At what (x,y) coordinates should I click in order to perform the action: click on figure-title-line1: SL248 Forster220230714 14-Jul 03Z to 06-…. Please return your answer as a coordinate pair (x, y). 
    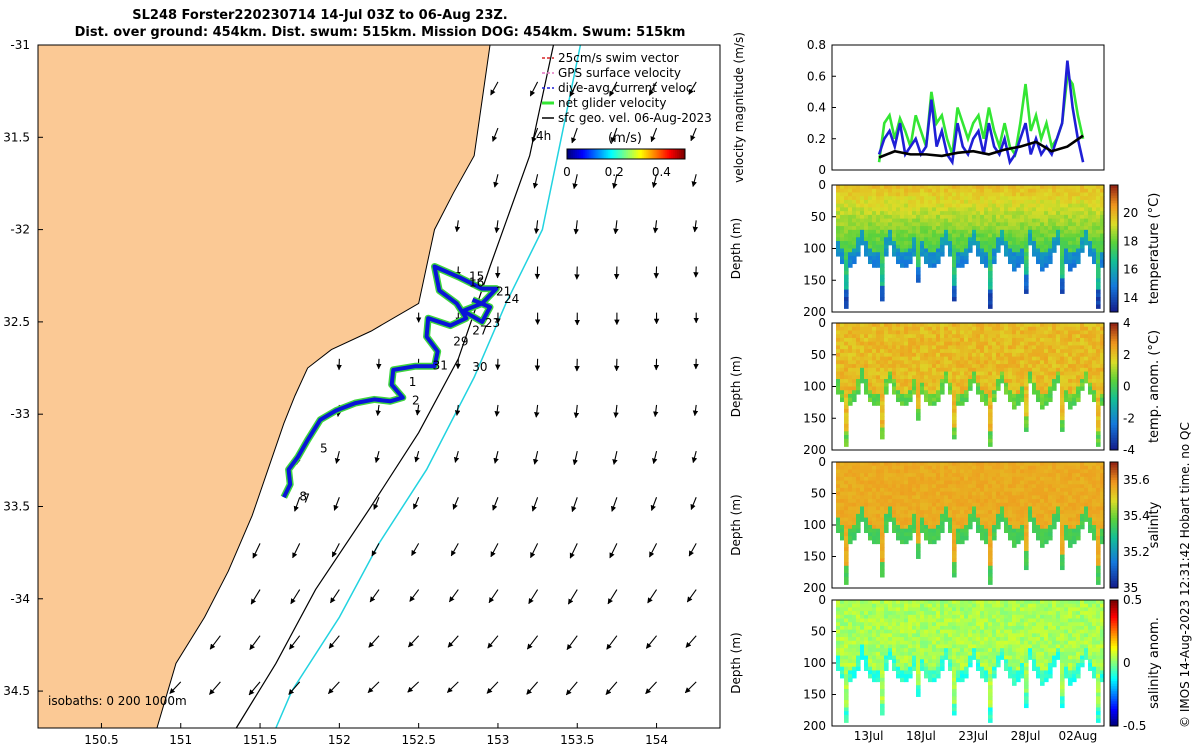
    Looking at the image, I should click on (320, 15).